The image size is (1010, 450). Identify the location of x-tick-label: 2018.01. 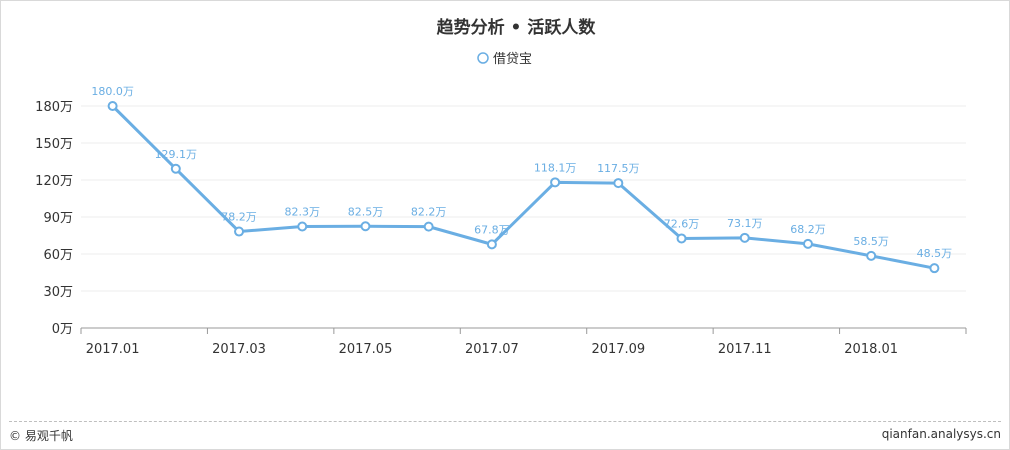
(871, 349).